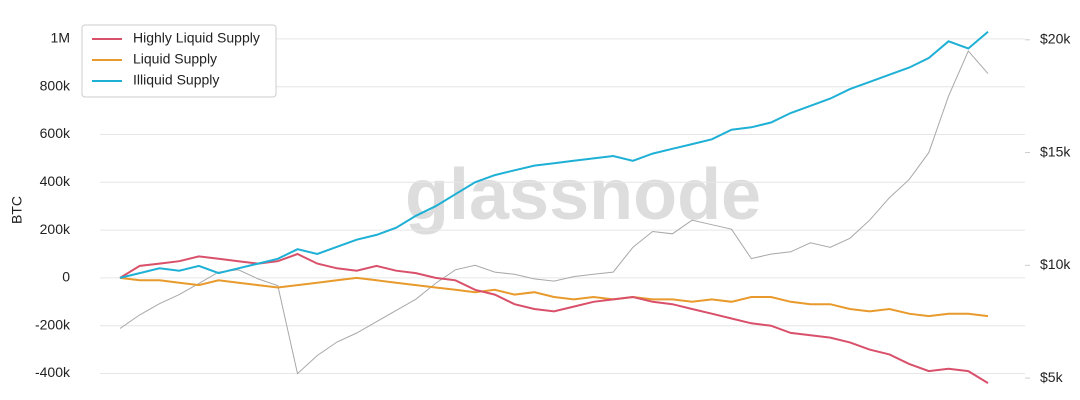 The height and width of the screenshot is (400, 1080). Describe the element at coordinates (196, 38) in the screenshot. I see `legend-label: Highly Liquid Supply` at that location.